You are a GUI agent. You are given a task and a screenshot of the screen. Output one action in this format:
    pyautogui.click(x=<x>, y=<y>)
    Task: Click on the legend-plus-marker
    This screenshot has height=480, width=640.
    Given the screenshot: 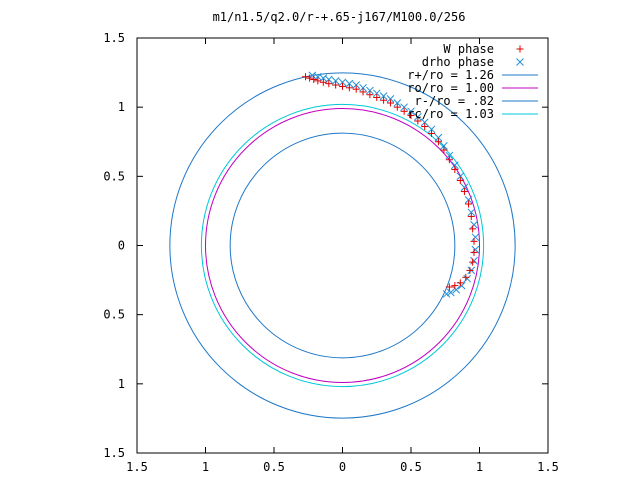 What is the action you would take?
    pyautogui.click(x=520, y=49)
    